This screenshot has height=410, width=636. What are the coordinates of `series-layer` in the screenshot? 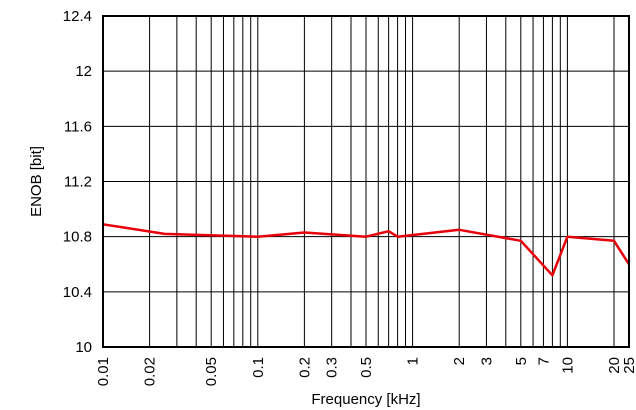 It's located at (366, 250).